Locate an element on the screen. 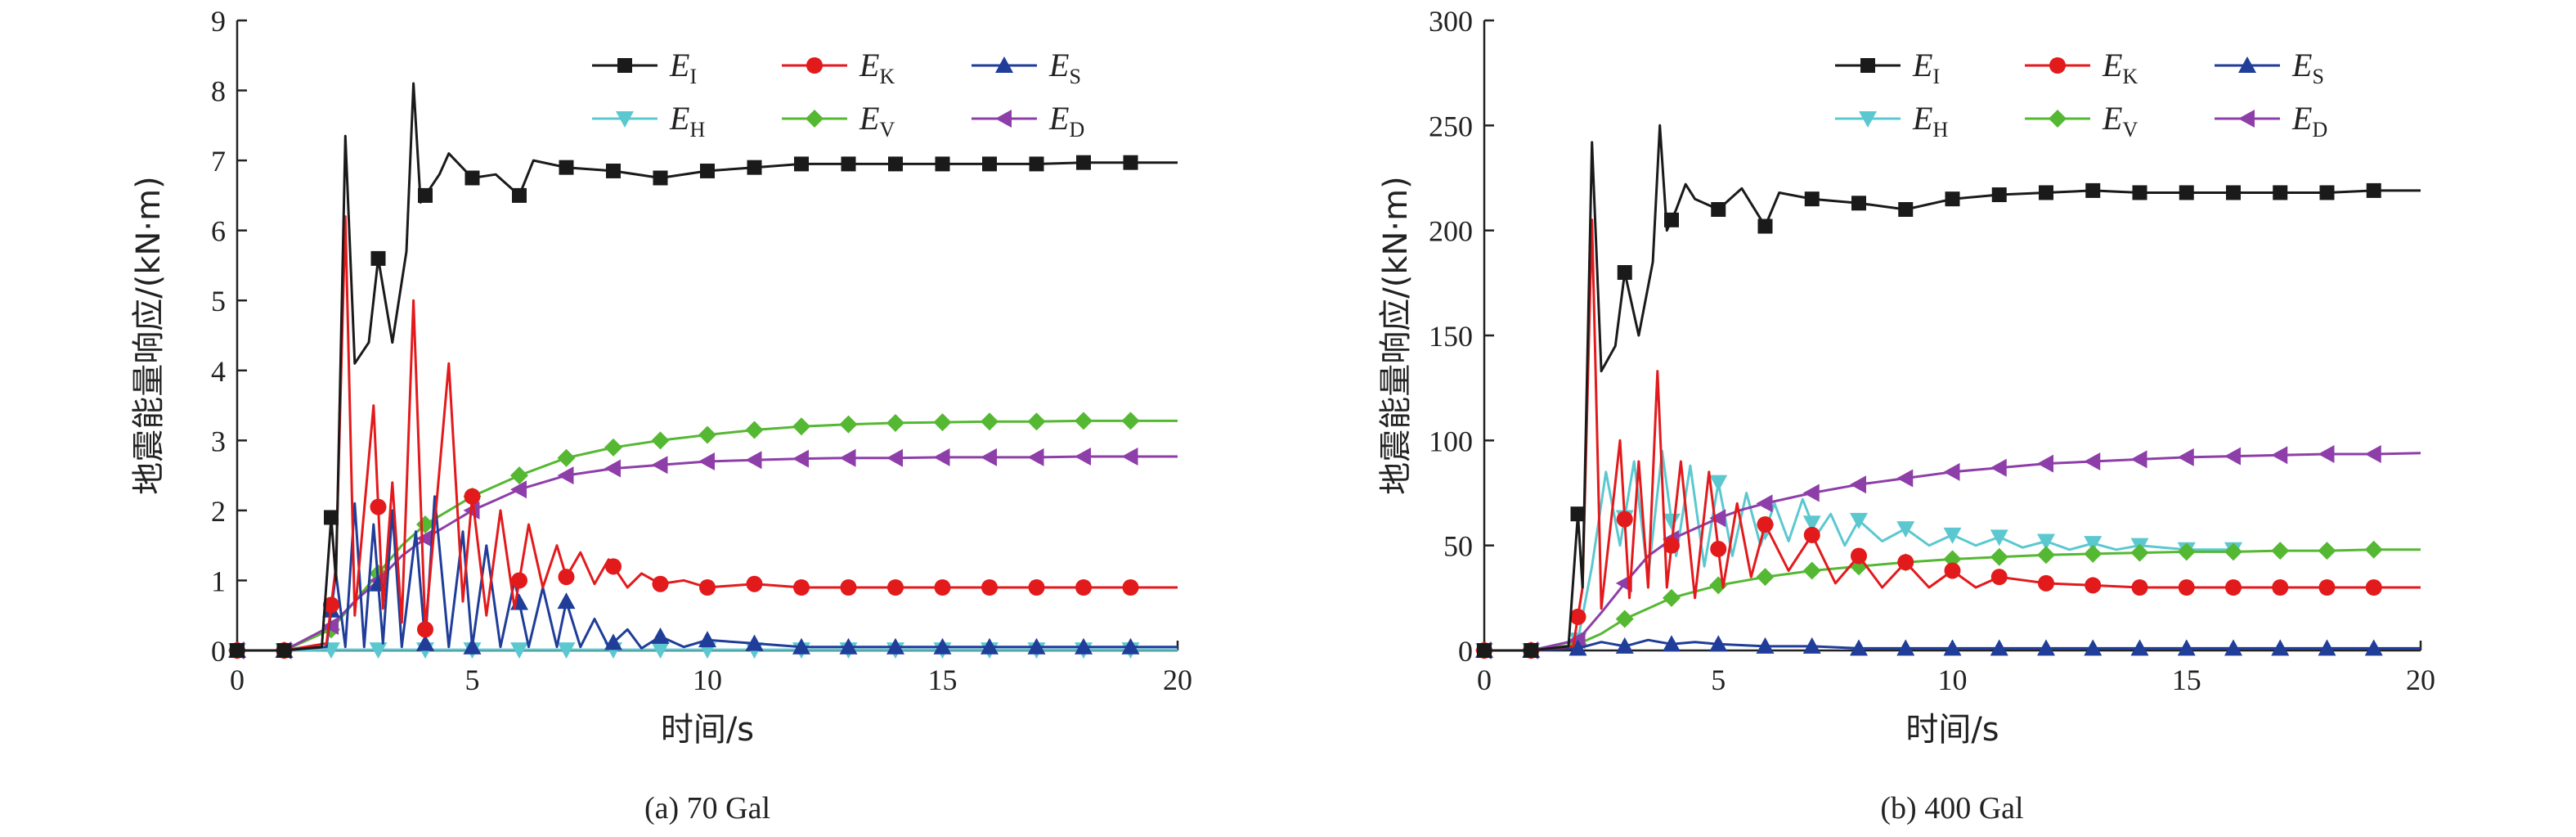 The width and height of the screenshot is (2576, 837). y-tick-label: 4 is located at coordinates (218, 372).